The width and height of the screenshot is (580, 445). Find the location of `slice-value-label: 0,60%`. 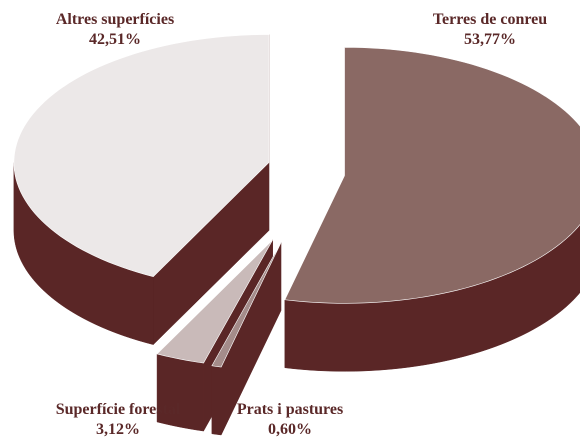

slice-value-label: 0,60% is located at coordinates (290, 429).